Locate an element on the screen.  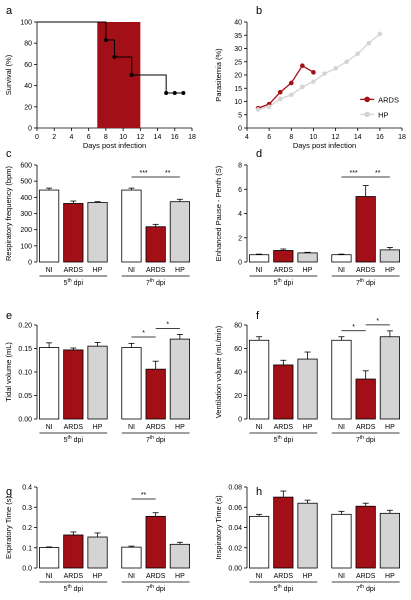
y-tick-label: 30 is located at coordinates (238, 49).